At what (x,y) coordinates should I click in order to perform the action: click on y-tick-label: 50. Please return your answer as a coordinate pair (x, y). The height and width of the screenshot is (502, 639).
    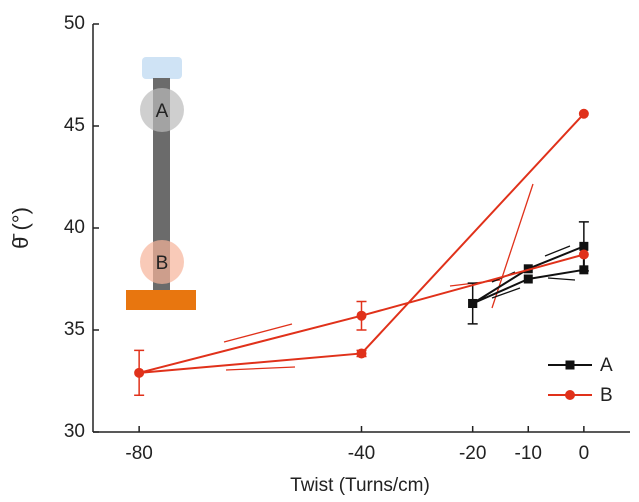
    Looking at the image, I should click on (74, 23).